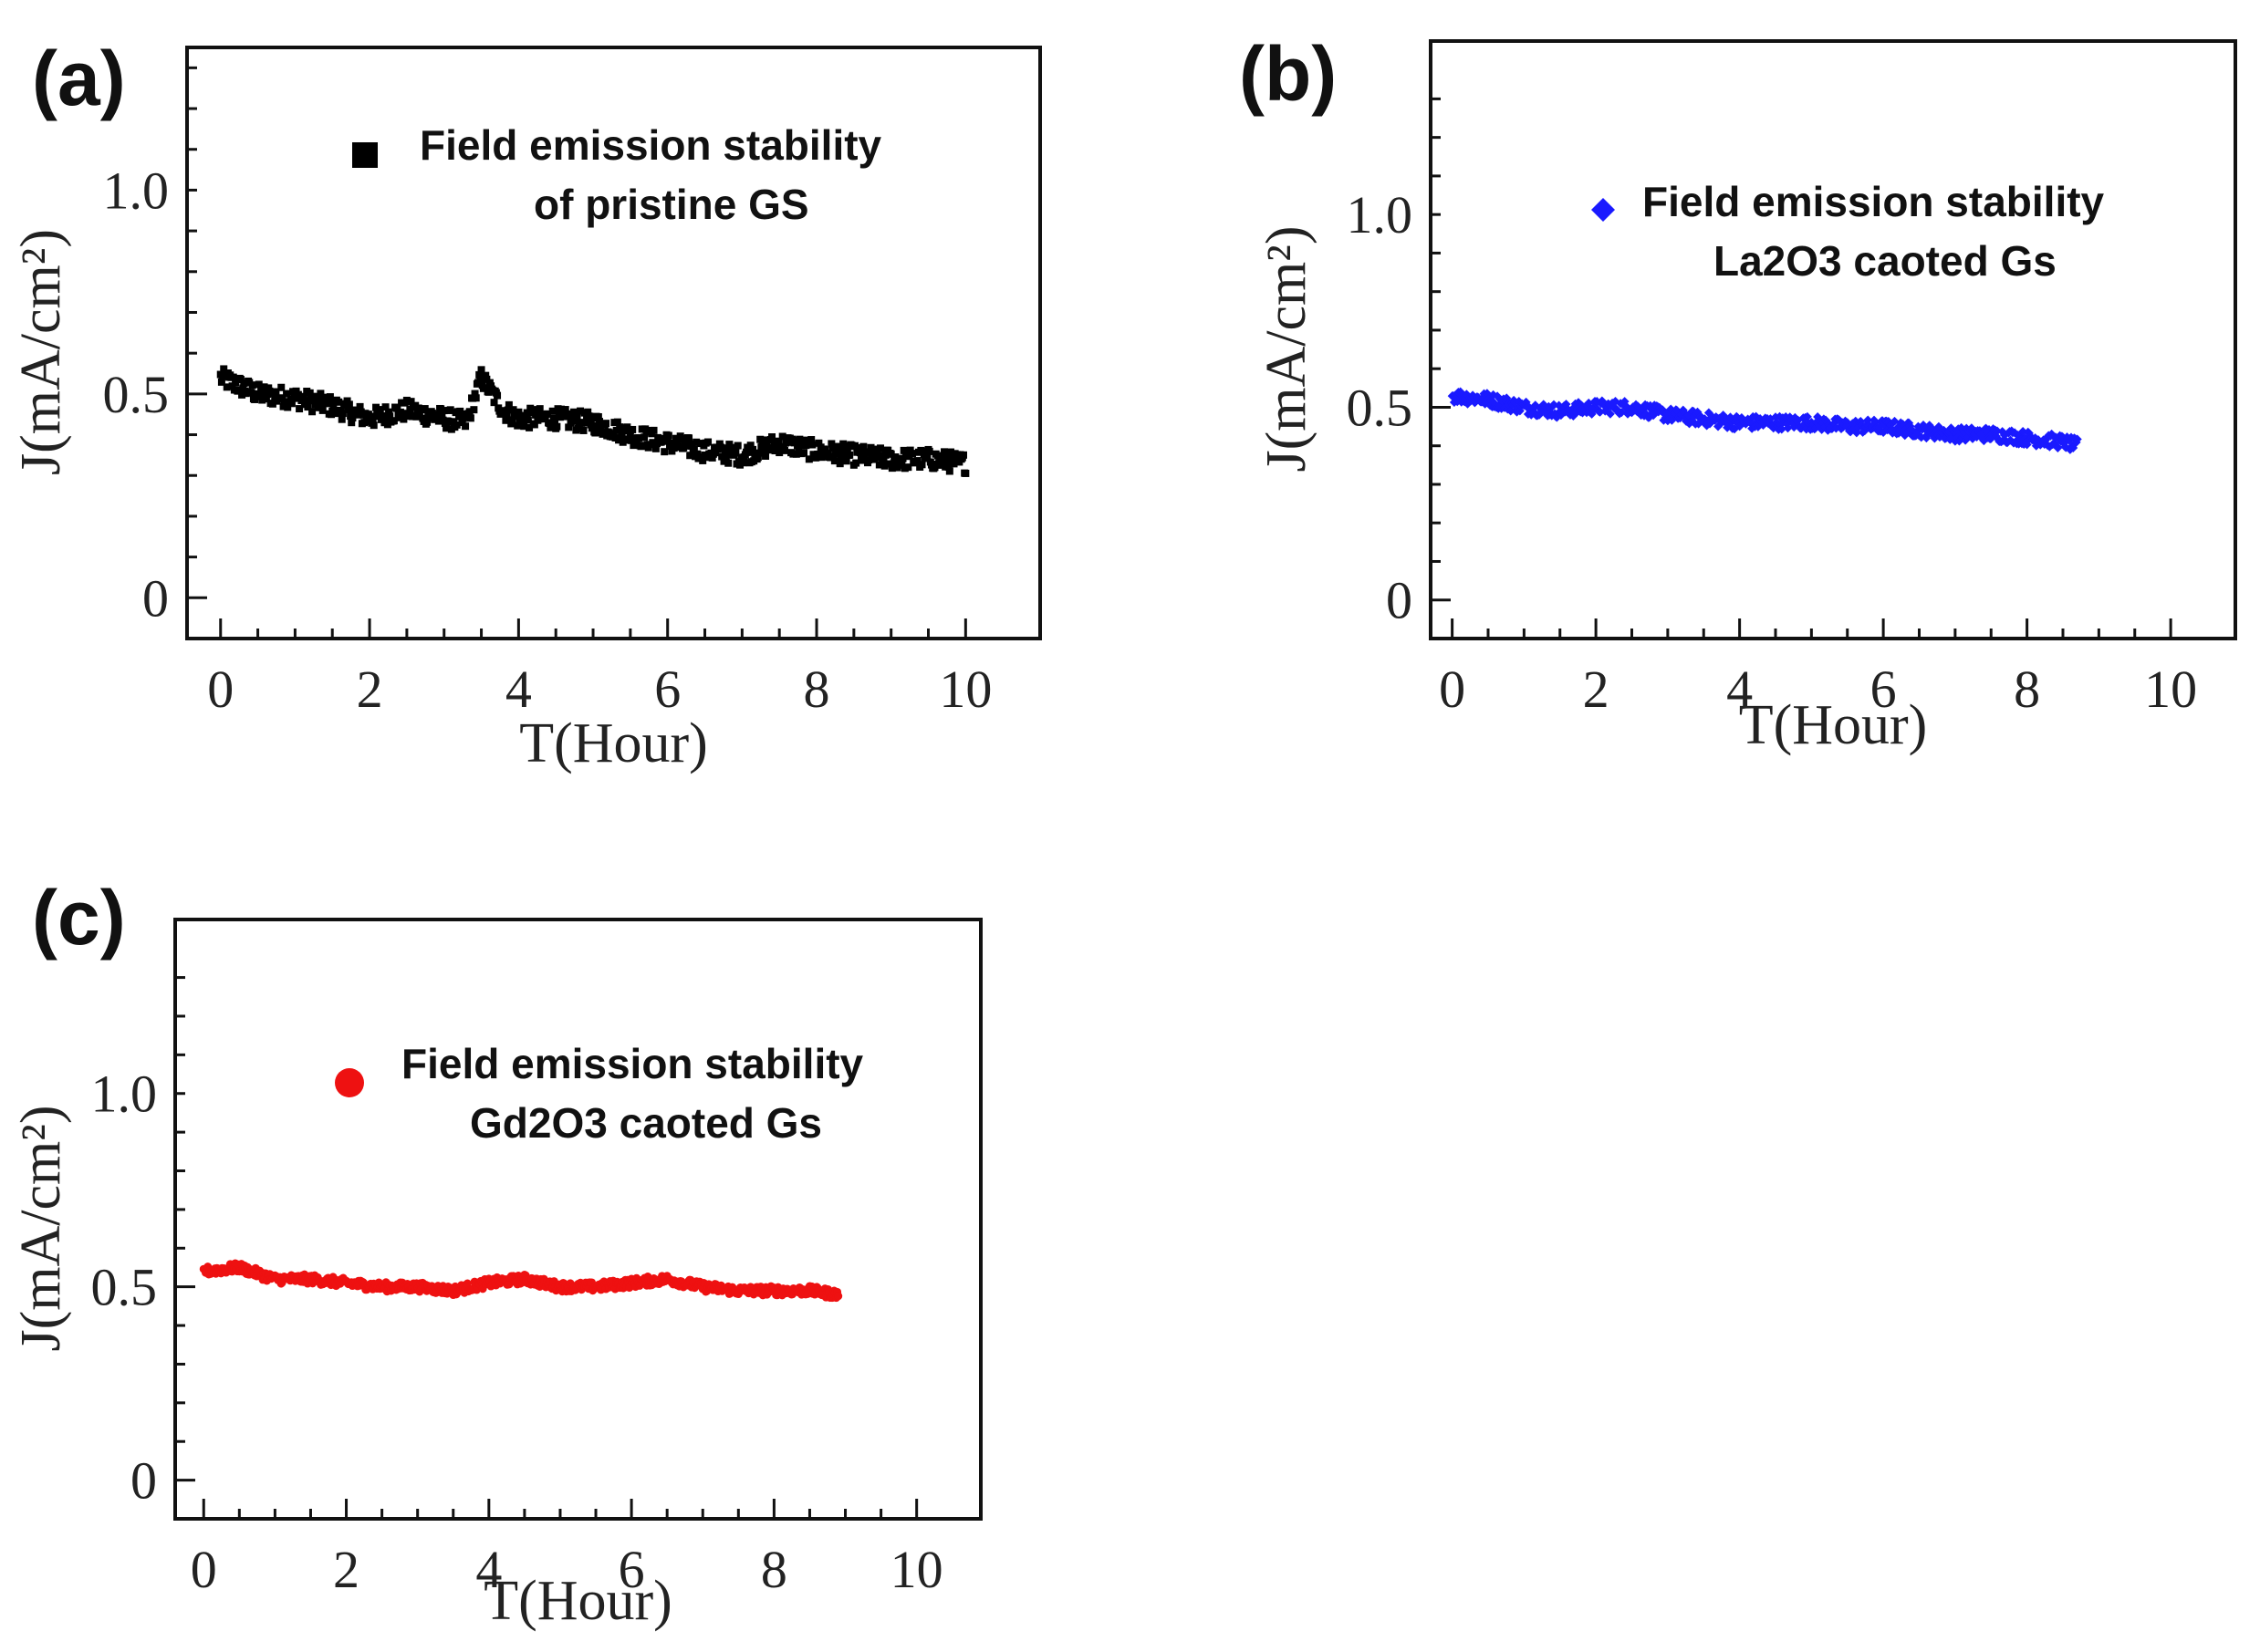  What do you see at coordinates (79, 918) in the screenshot?
I see `panel-label: (c)` at bounding box center [79, 918].